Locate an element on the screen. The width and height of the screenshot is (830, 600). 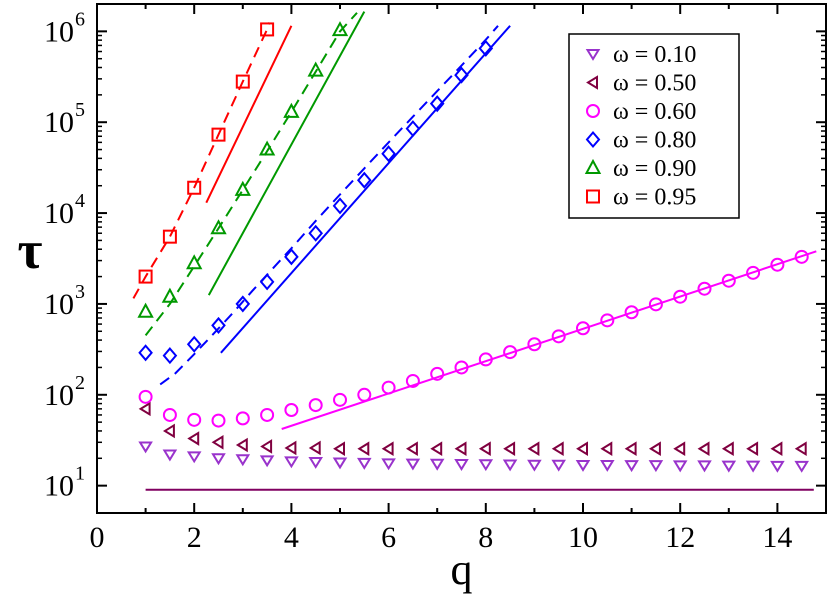
x-tick-label: 4 is located at coordinates (291, 537).